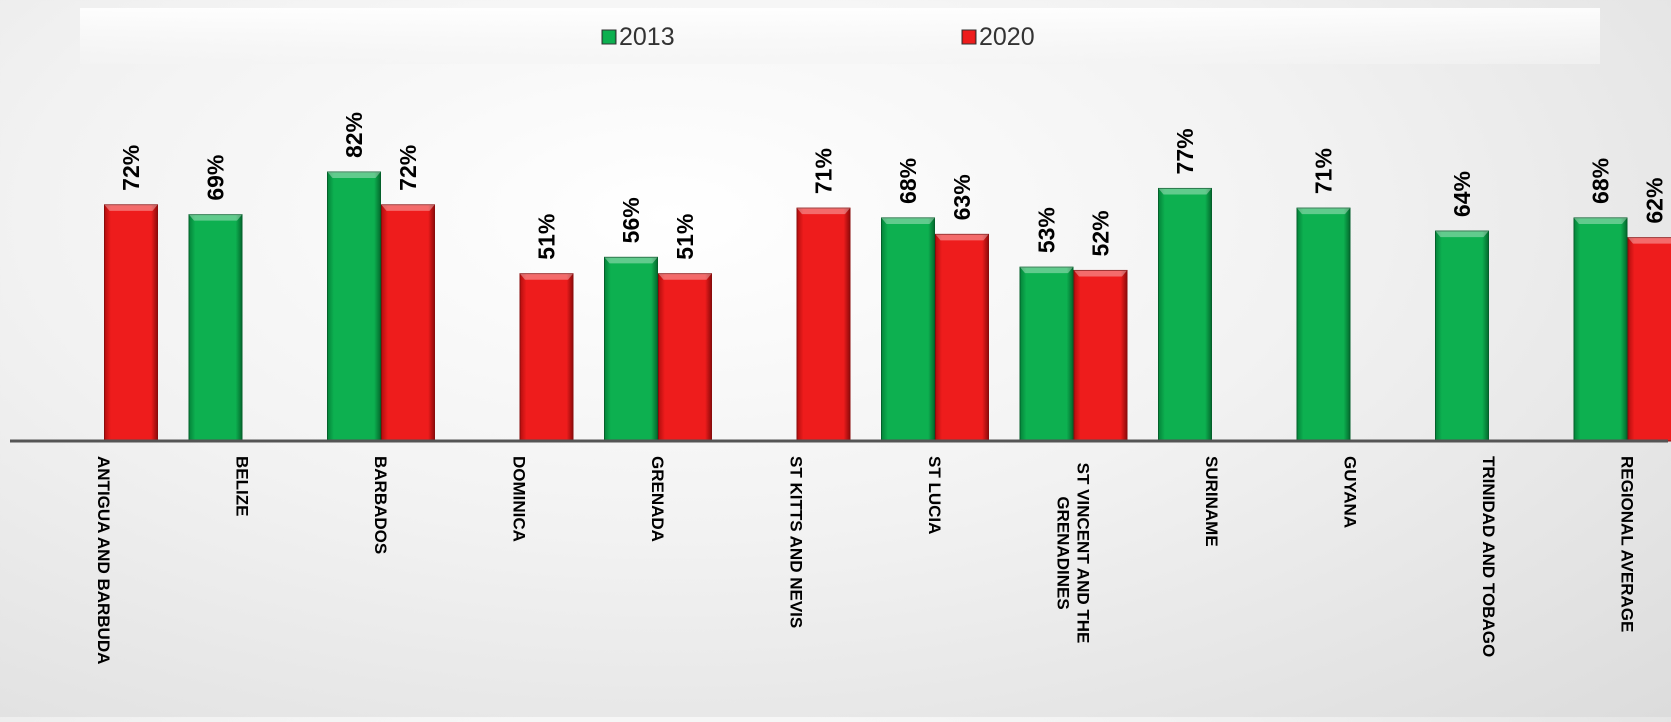  Describe the element at coordinates (216, 178) in the screenshot. I see `value-label-2013-1: 69%` at that location.